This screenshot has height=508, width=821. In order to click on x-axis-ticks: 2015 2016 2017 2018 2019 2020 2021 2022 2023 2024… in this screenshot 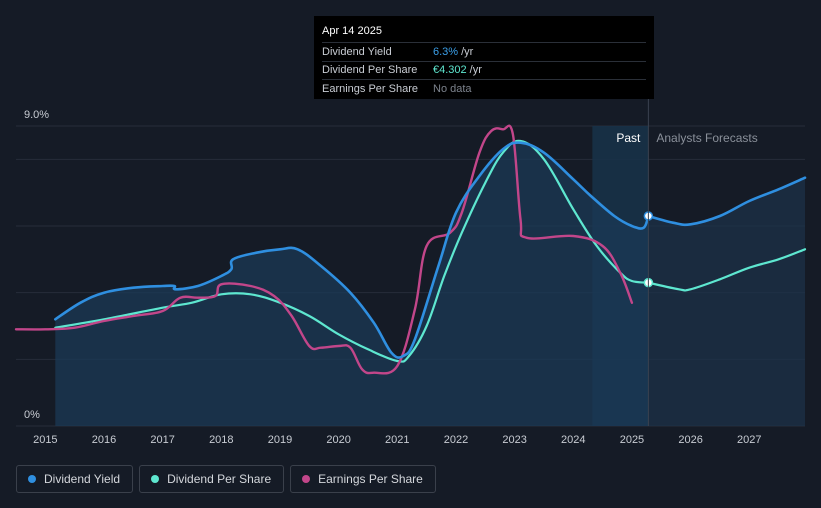, I will do `click(397, 440)`.